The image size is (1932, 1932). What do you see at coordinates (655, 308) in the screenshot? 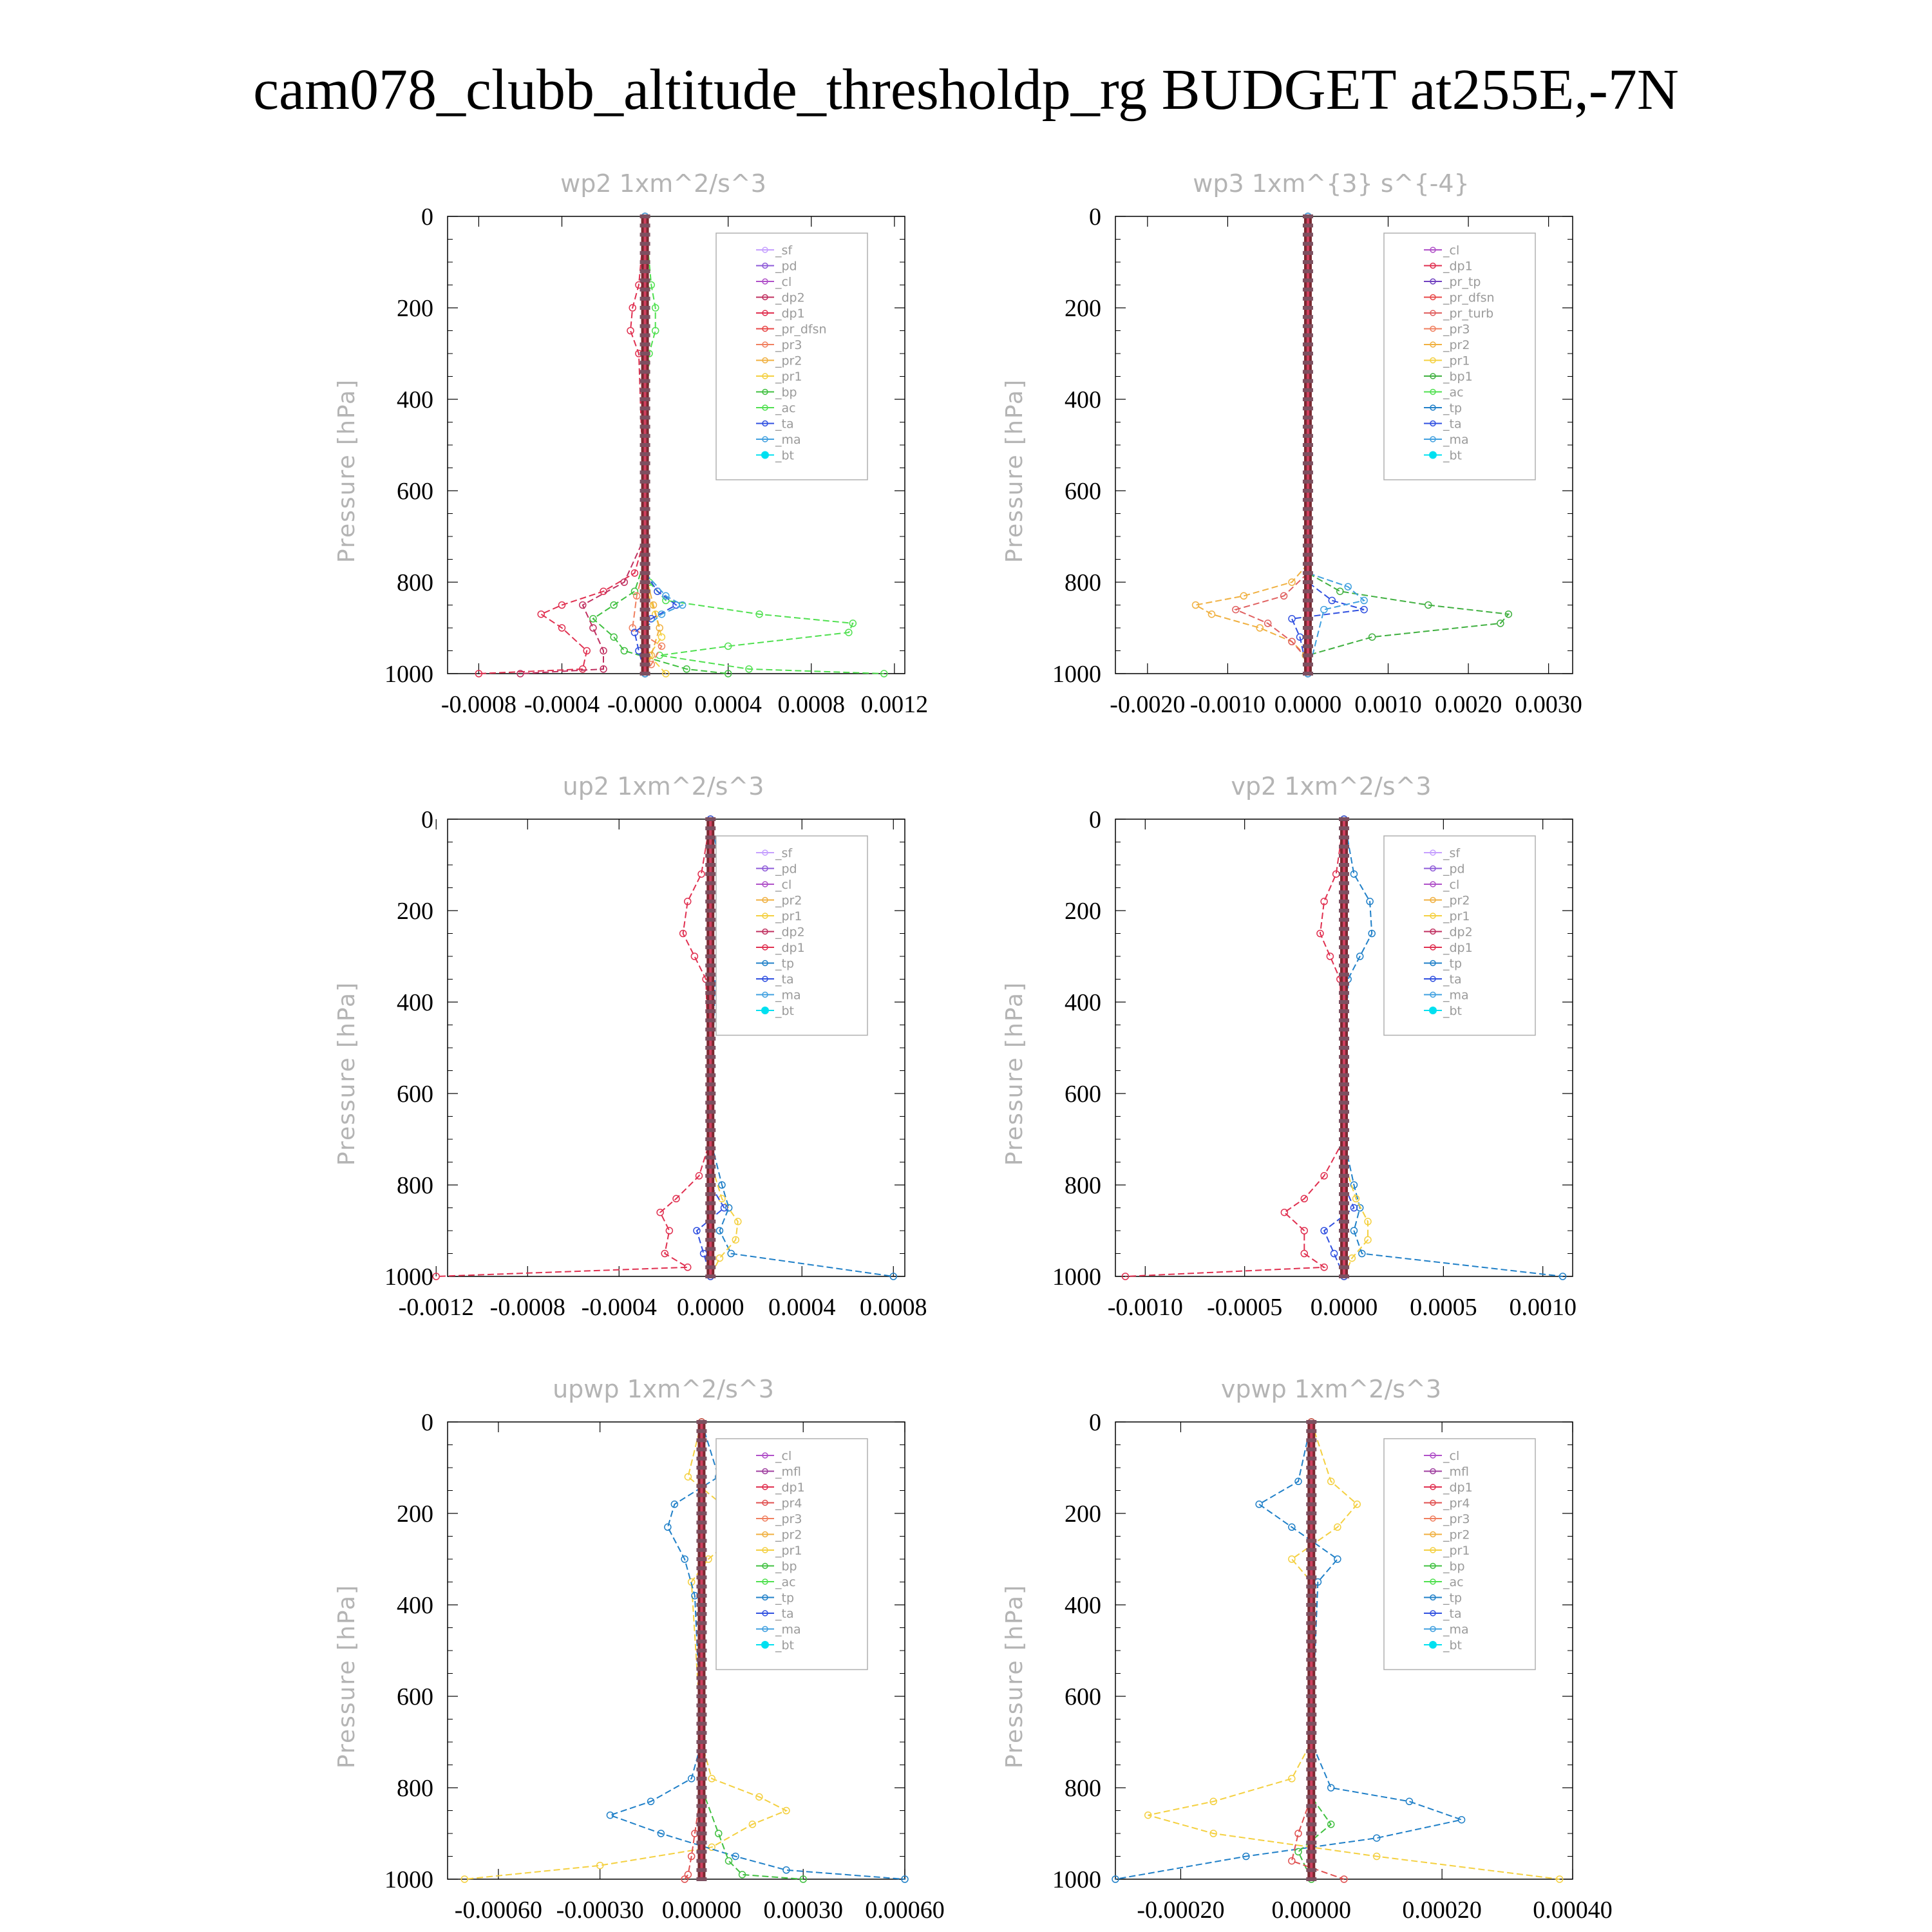
I see `data-point_ac` at bounding box center [655, 308].